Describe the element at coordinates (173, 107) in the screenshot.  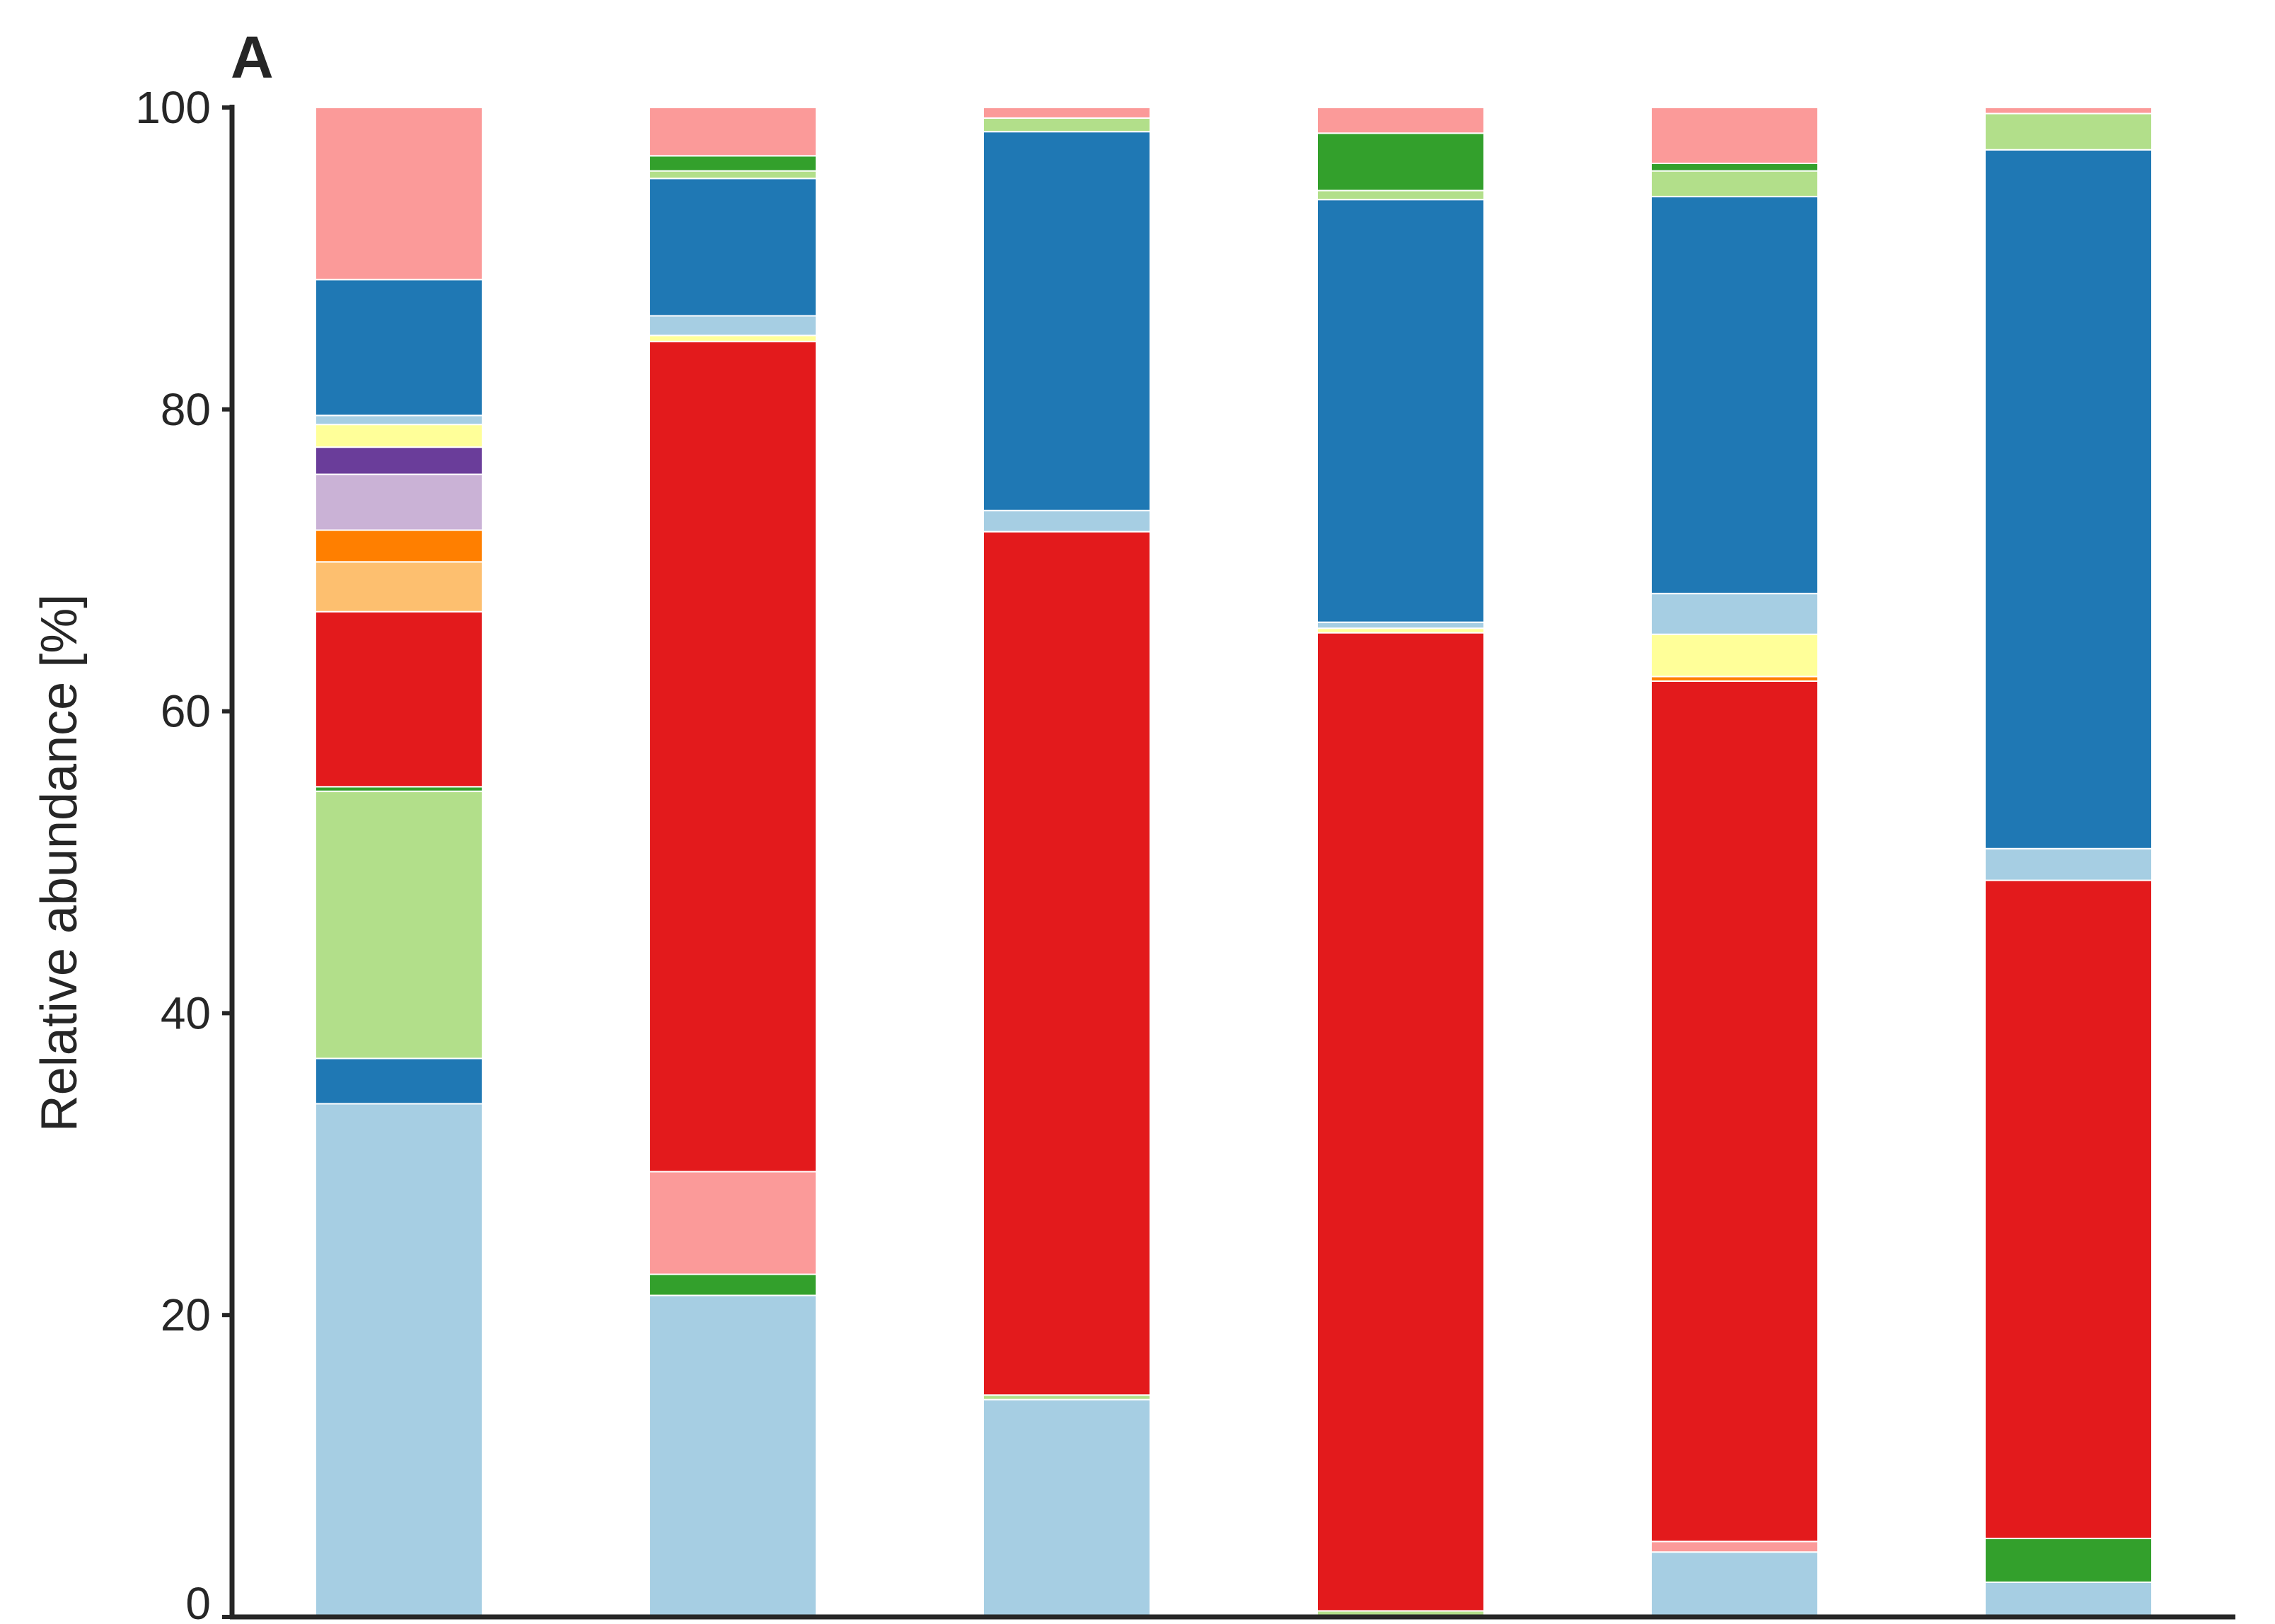
I see `y-tick-label: 100` at that location.